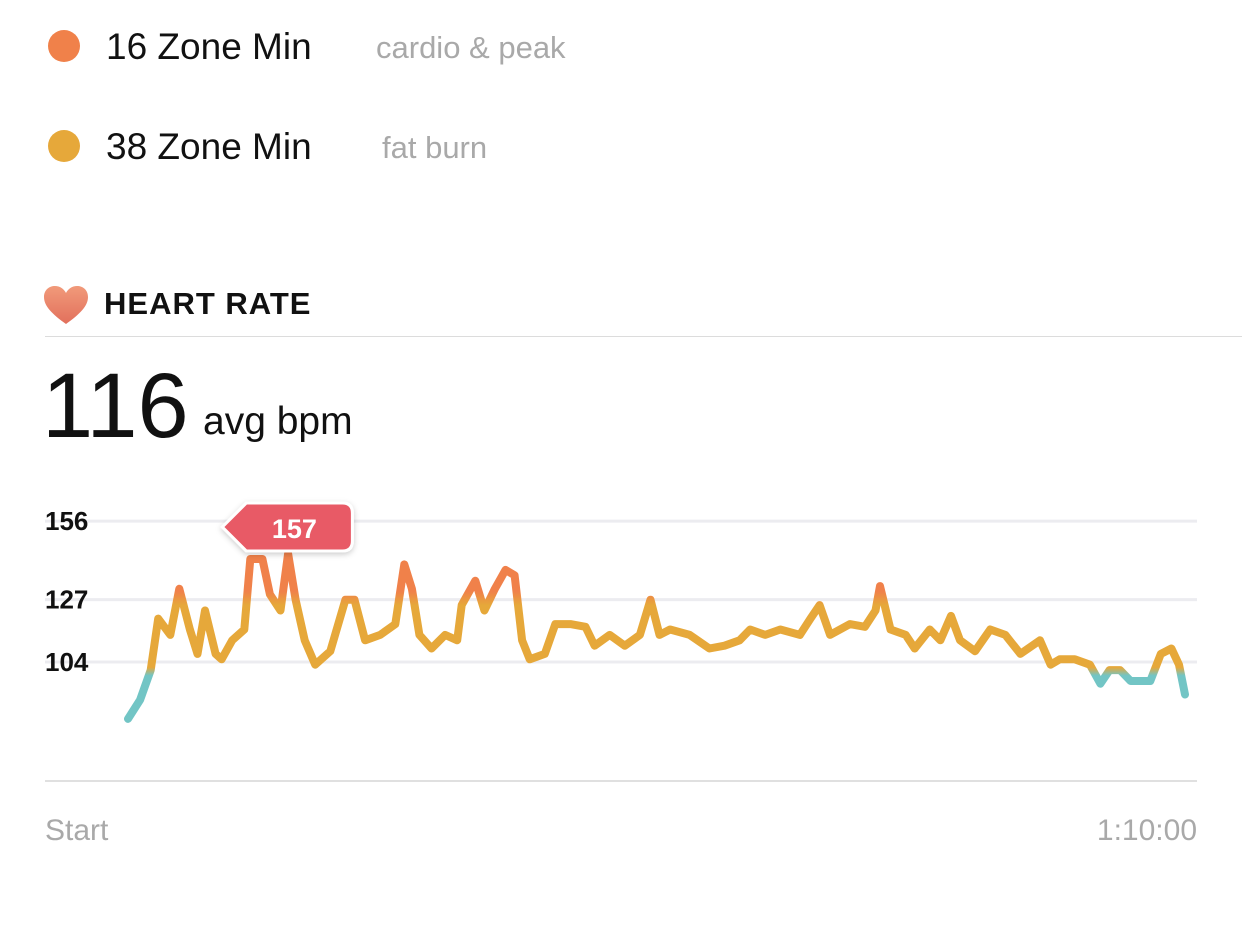 This screenshot has width=1242, height=947. I want to click on fat-burn-zone-dot, so click(64, 146).